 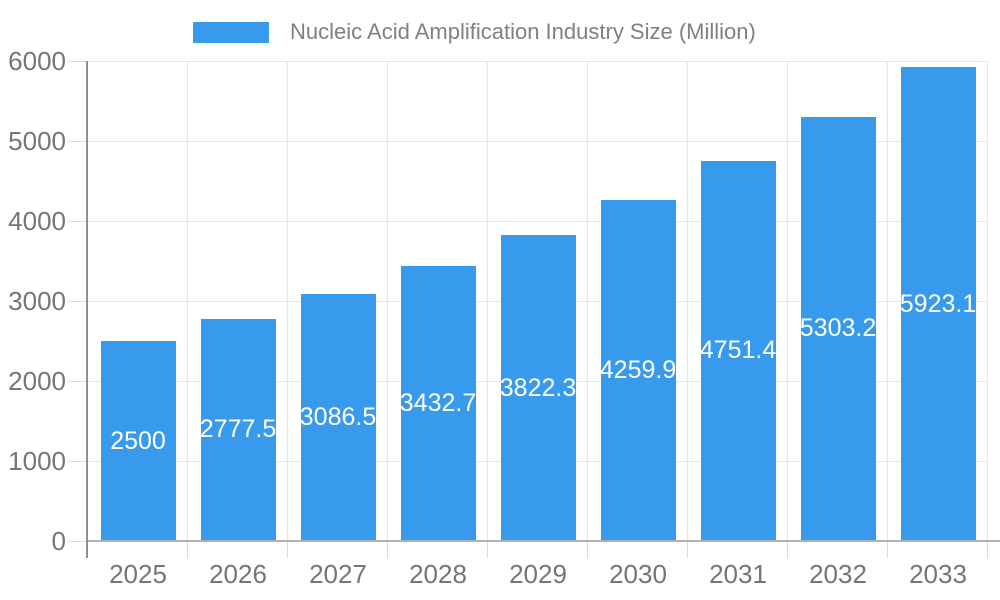 I want to click on y-tick-label: 5000, so click(x=37, y=141).